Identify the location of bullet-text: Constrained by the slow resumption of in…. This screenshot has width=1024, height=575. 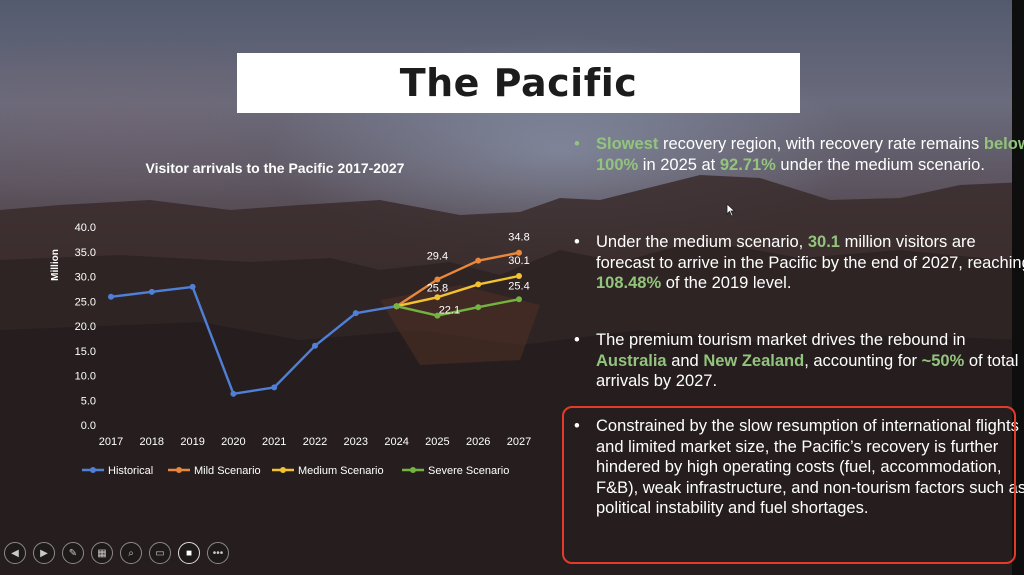
(810, 467).